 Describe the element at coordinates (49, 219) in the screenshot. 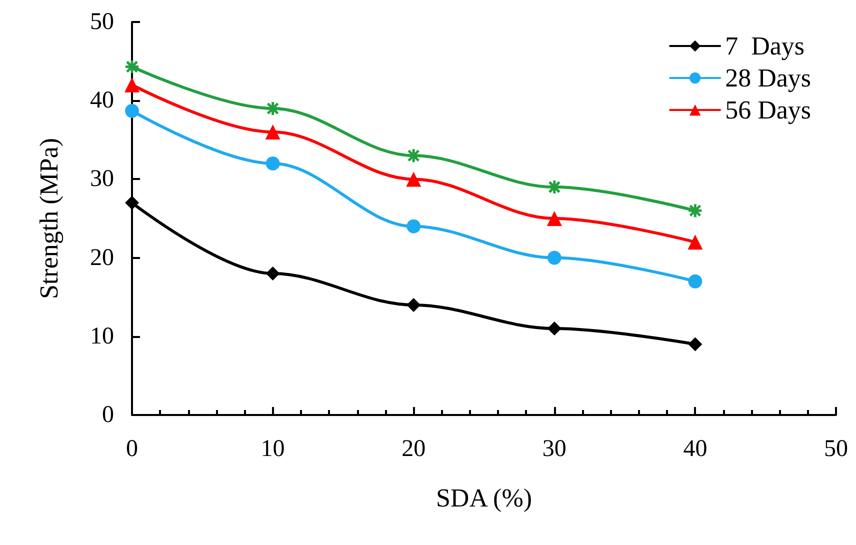

I see `y-axis-title: Strength (MPa)` at that location.